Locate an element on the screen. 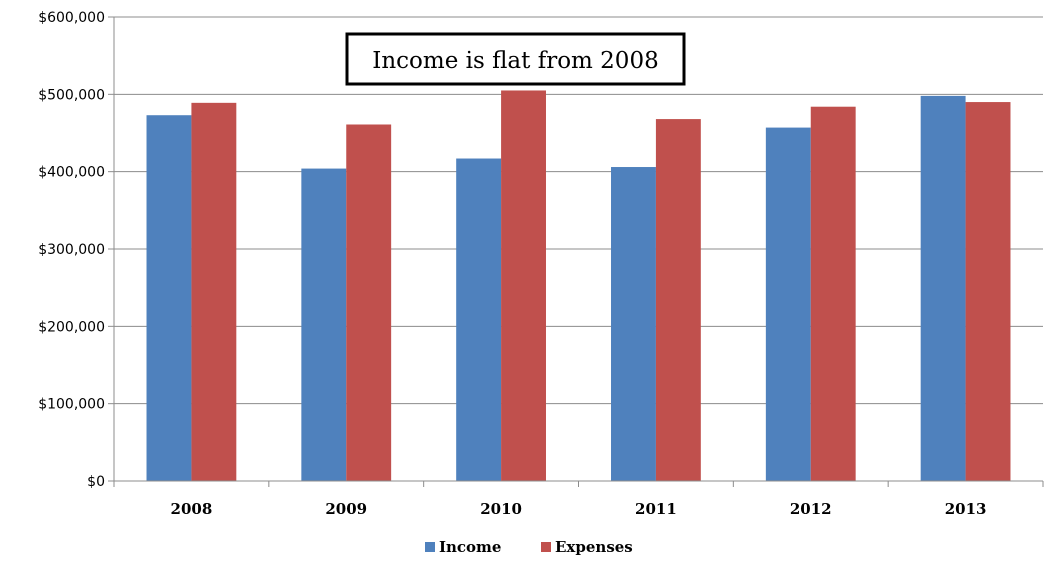 The width and height of the screenshot is (1056, 562). x-tick-label: 2013 is located at coordinates (966, 509).